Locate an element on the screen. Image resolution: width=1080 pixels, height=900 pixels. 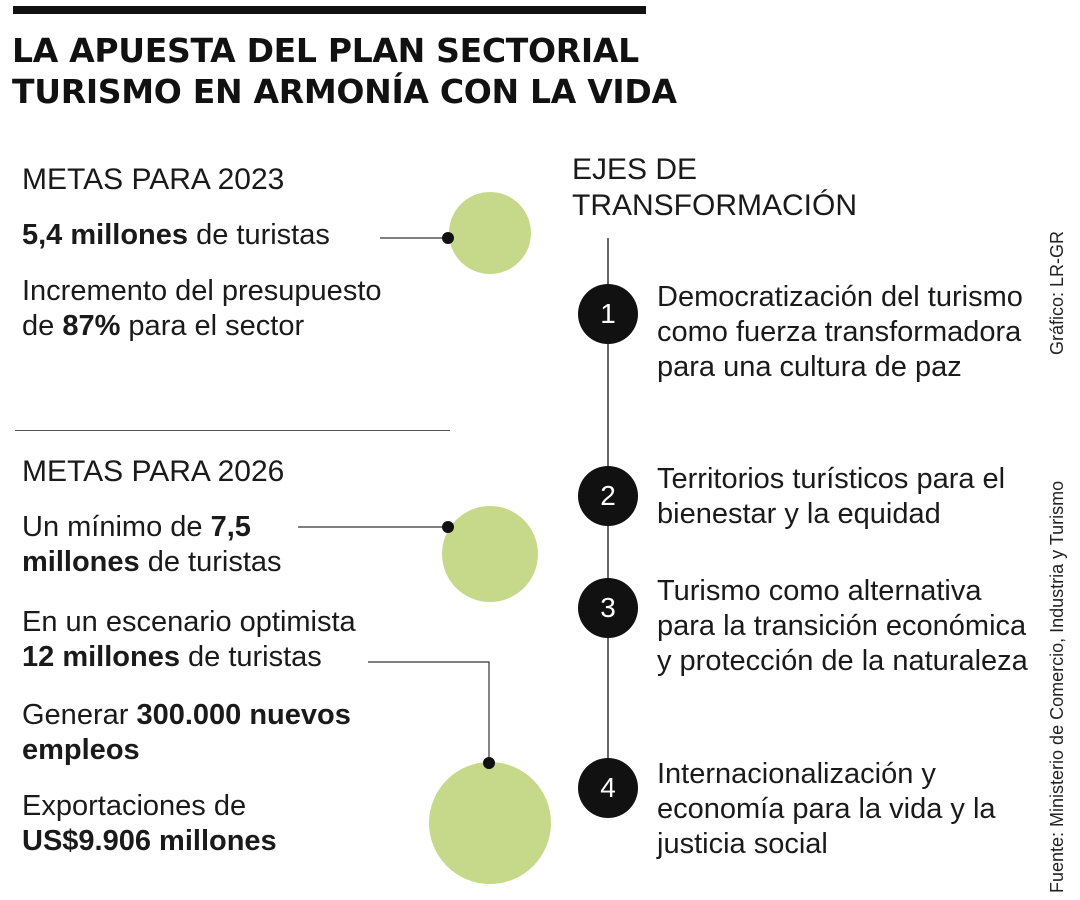
axis-number-4: 4 is located at coordinates (608, 788).